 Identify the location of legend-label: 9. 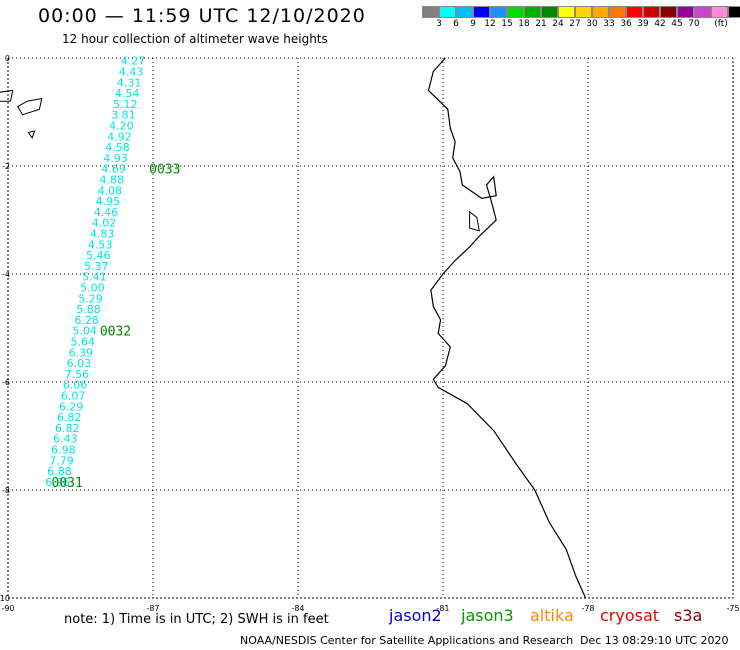
(473, 24).